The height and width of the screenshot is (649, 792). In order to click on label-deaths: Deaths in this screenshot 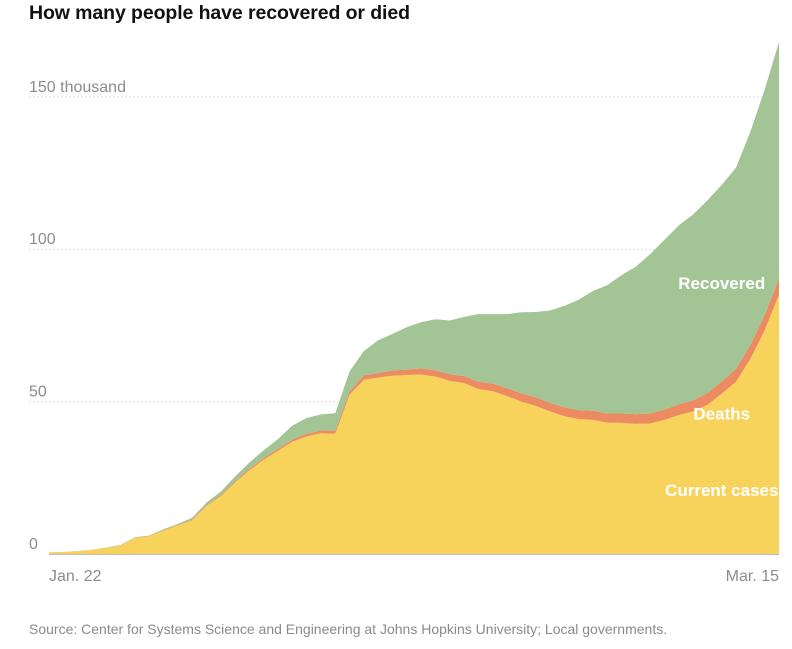, I will do `click(721, 414)`.